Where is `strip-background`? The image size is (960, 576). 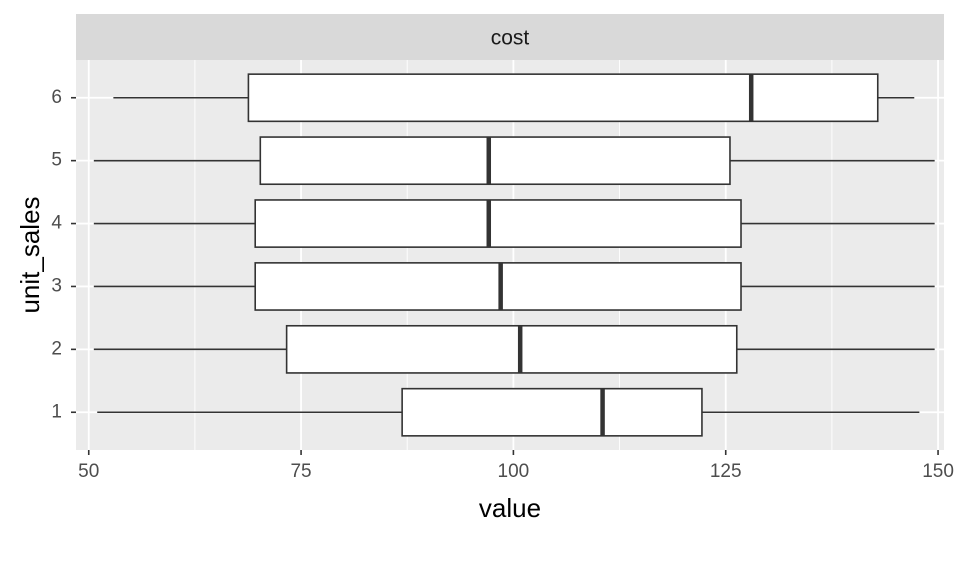
strip-background is located at coordinates (510, 37).